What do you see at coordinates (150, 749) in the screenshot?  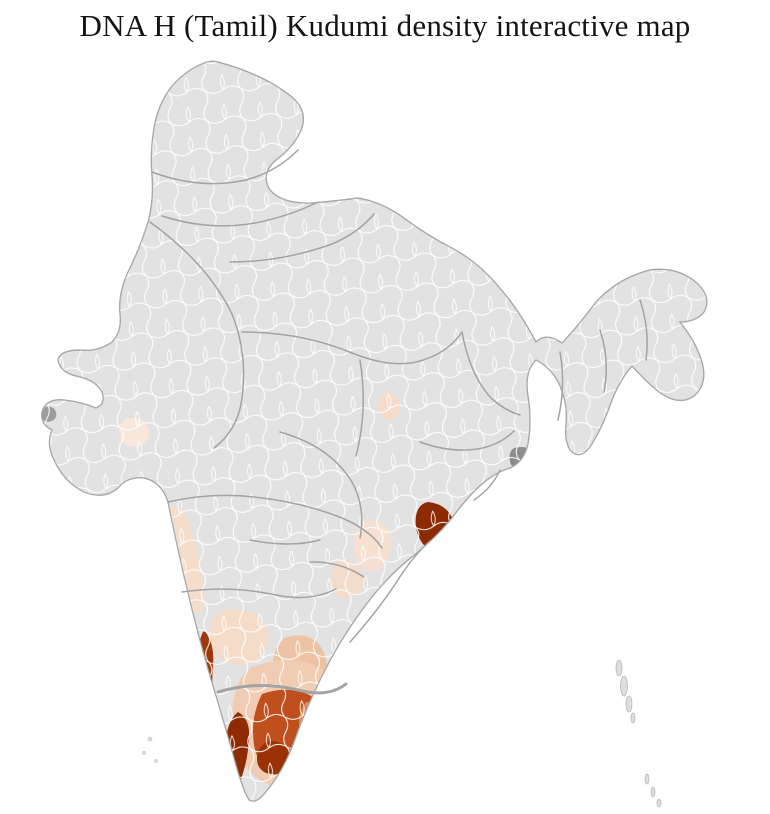 I see `lakshadweep-islands` at bounding box center [150, 749].